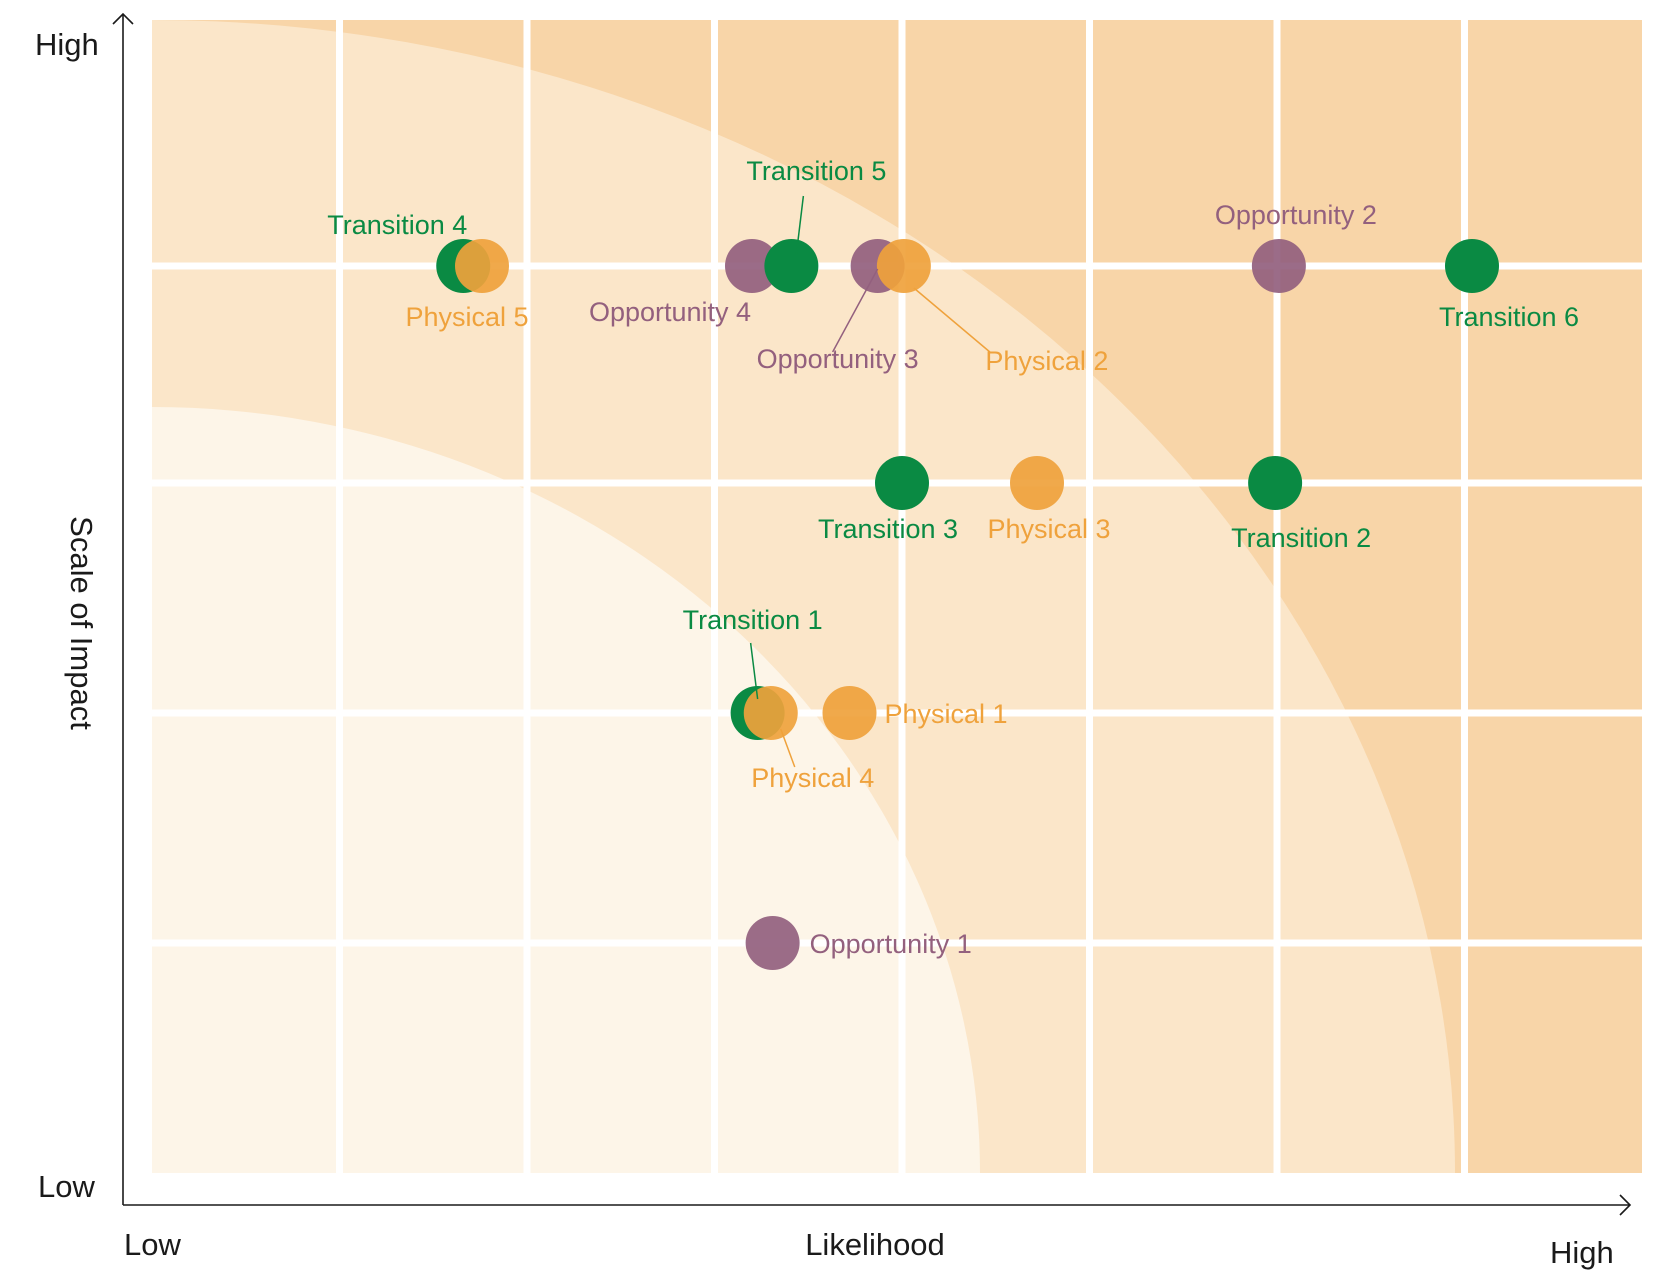  Describe the element at coordinates (466, 317) in the screenshot. I see `label-physical-5: Physical 5` at that location.